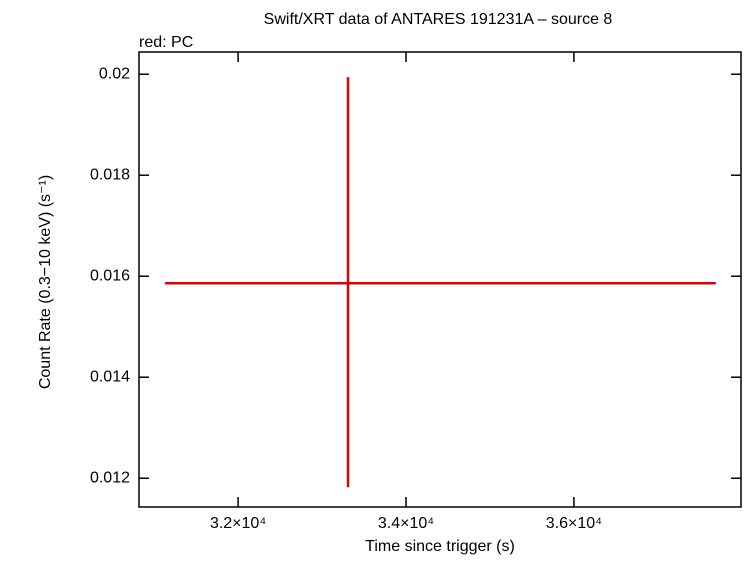 The height and width of the screenshot is (563, 746). I want to click on chart-subtitle: red: PC, so click(166, 42).